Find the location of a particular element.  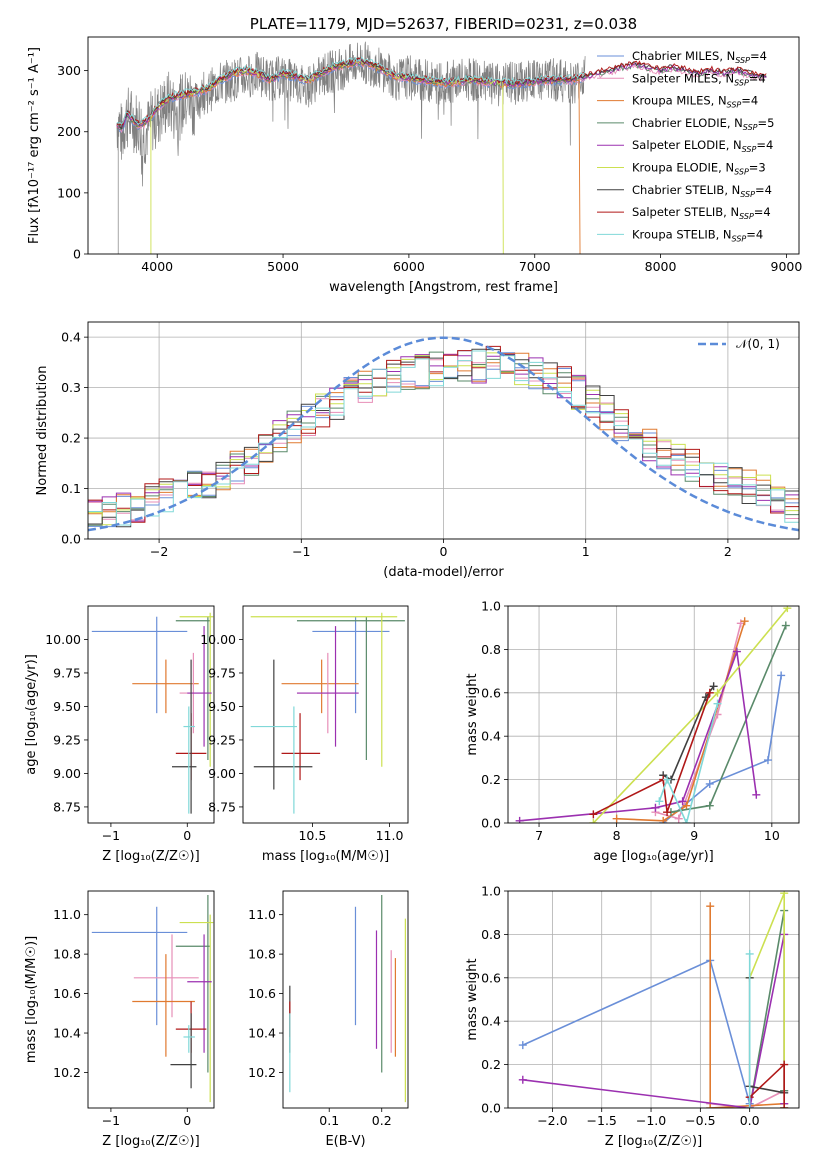

errorbar-point-salpeter_elodie is located at coordinates (199, 993).